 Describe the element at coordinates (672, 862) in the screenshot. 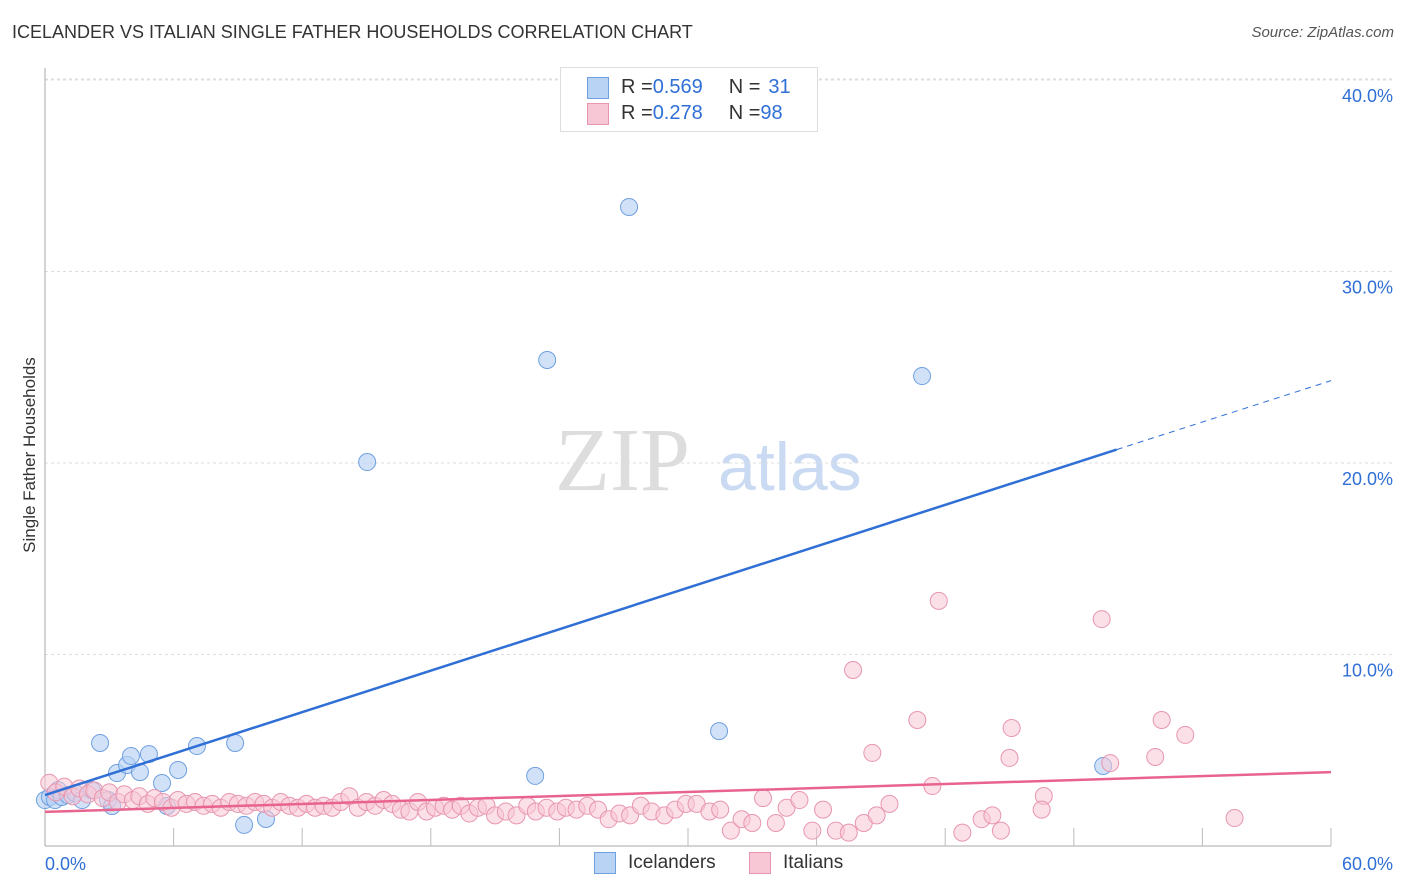

I see `series-name: Icelanders` at that location.